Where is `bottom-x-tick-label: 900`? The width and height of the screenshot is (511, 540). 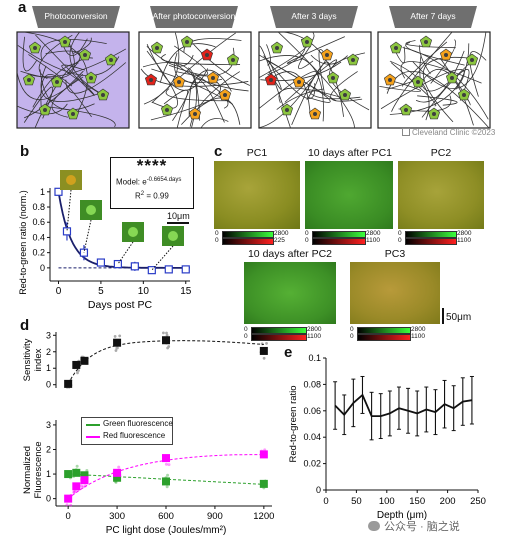 bottom-x-tick-label: 900 is located at coordinates (215, 516).